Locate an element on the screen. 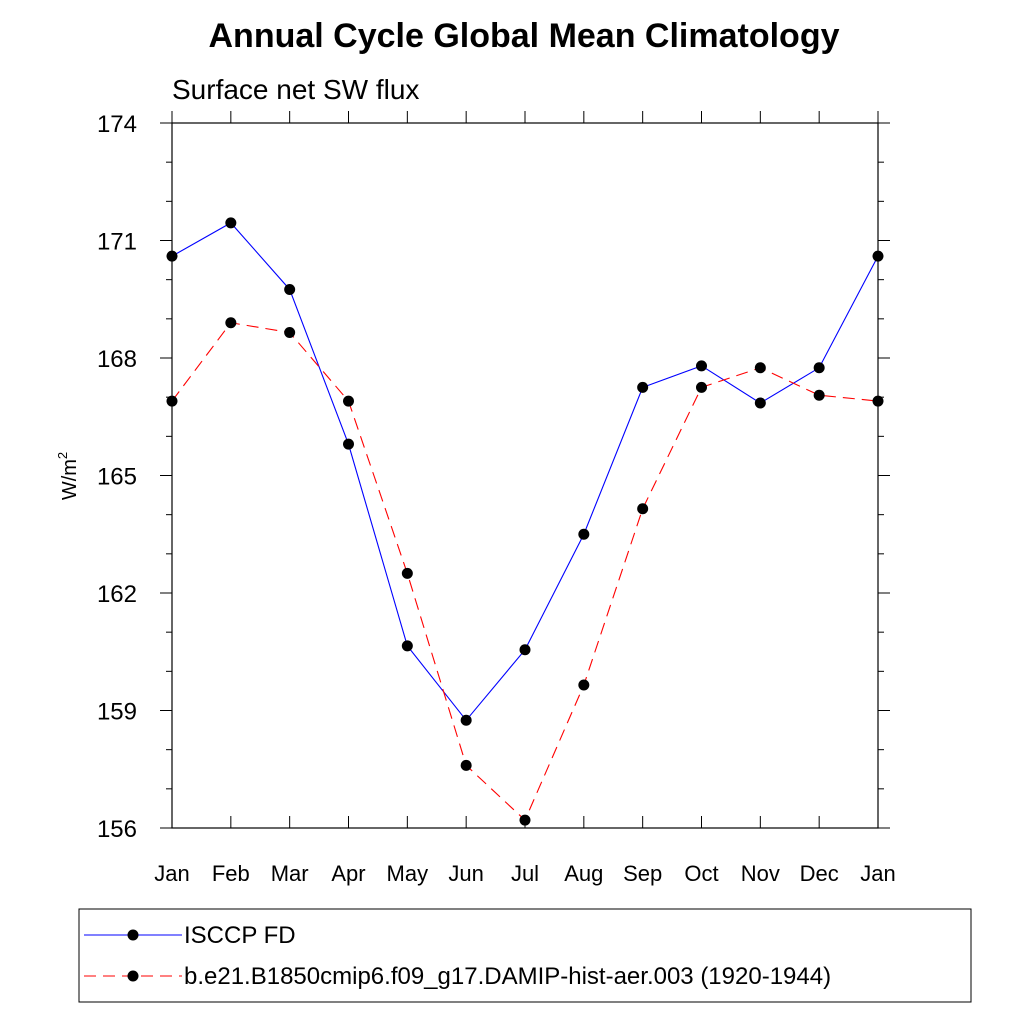  y-tick-label: 165 is located at coordinates (117, 477).